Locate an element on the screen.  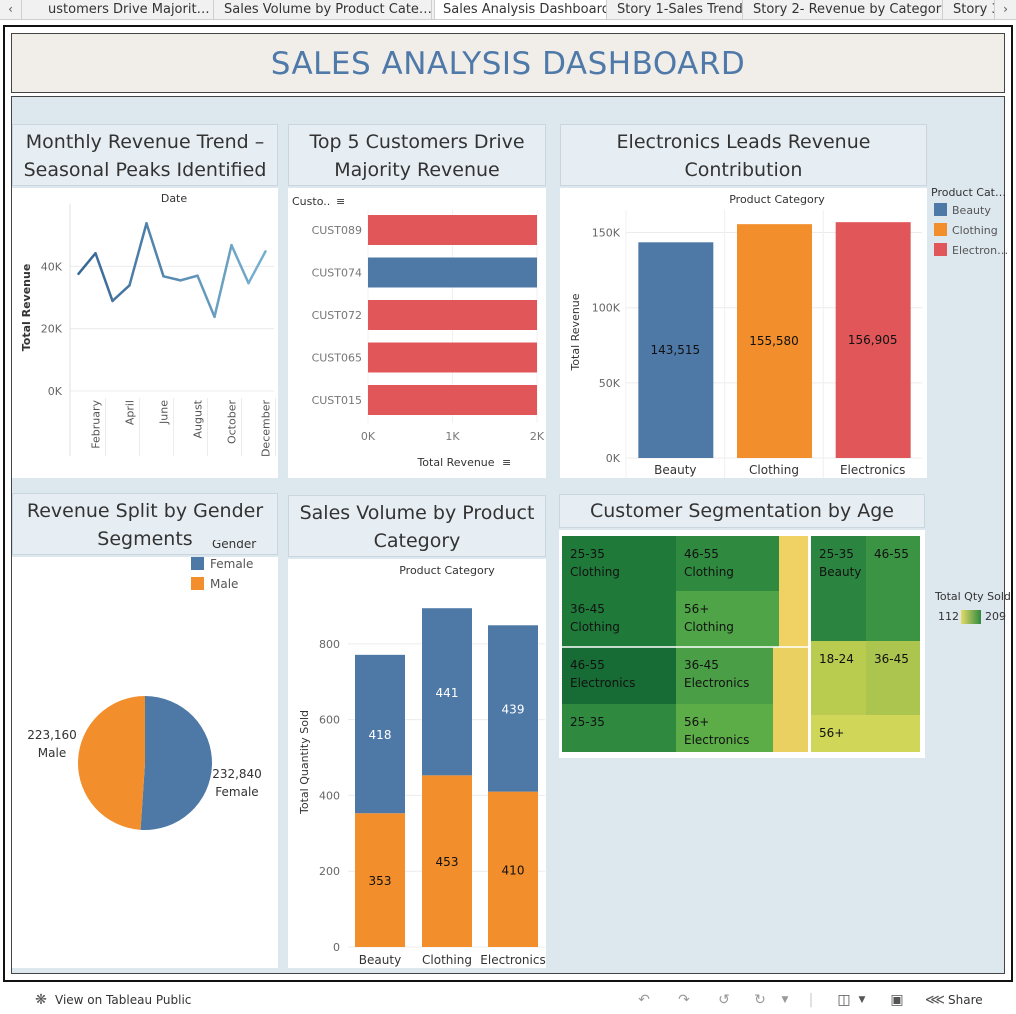
treemap-cell-label: 18-24 is located at coordinates (836, 659).